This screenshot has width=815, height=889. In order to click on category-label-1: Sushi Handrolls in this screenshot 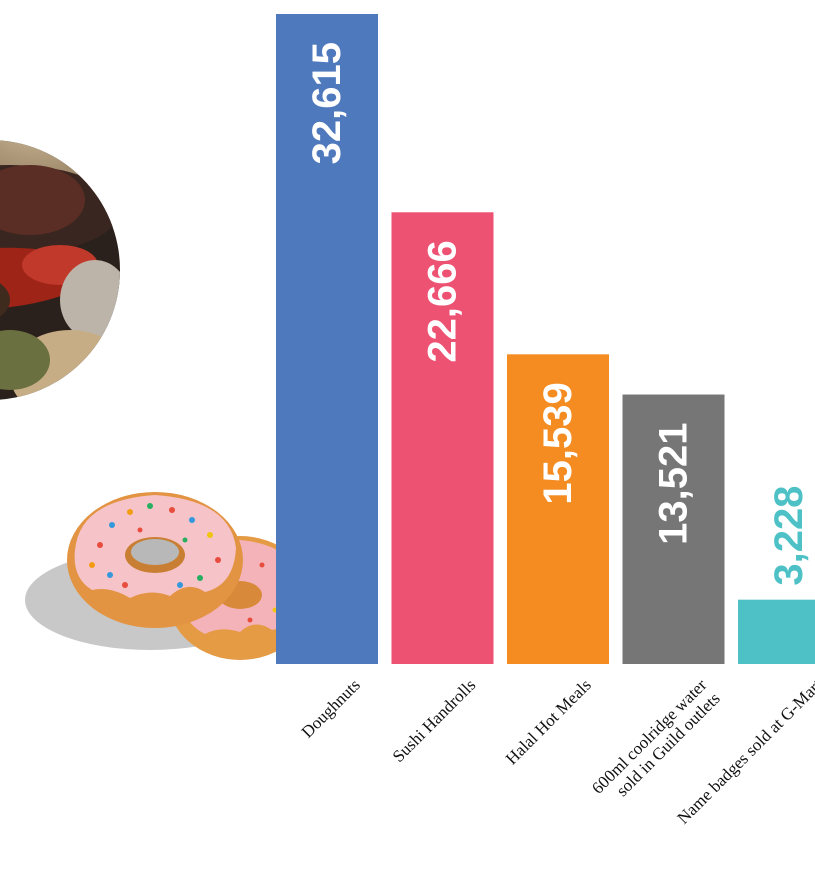, I will do `click(434, 720)`.